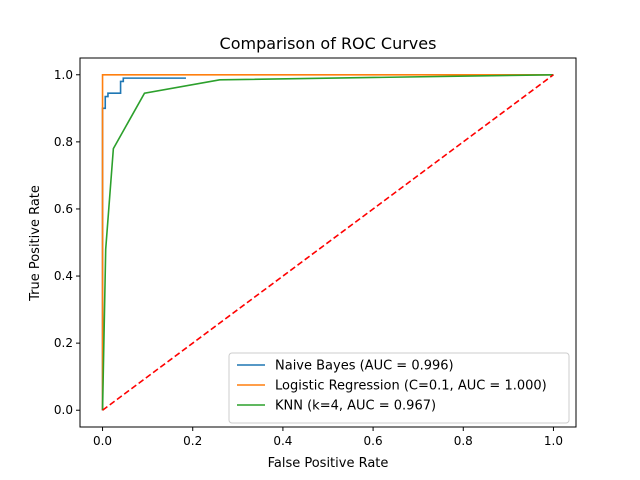  What do you see at coordinates (328, 437) in the screenshot?
I see `x-axis-ticks: 0.0 0.2 0.4 0.6 0.8 1.0` at bounding box center [328, 437].